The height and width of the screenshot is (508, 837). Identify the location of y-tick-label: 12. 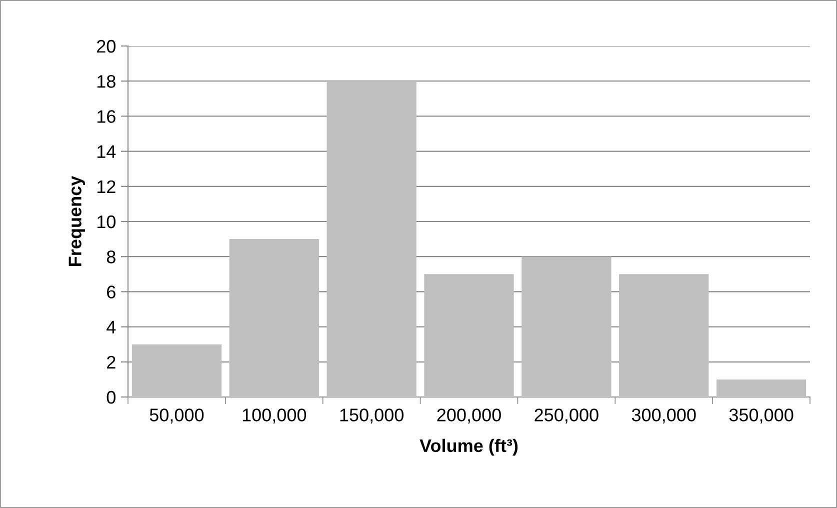
(106, 186).